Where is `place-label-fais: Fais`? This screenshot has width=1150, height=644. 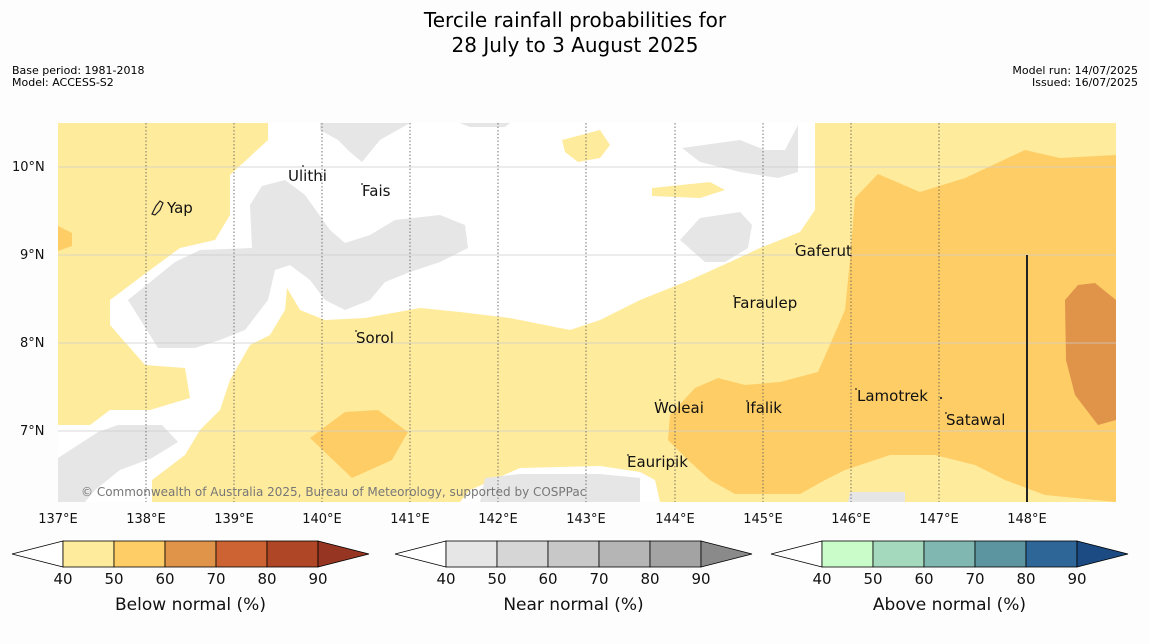
place-label-fais: Fais is located at coordinates (376, 191).